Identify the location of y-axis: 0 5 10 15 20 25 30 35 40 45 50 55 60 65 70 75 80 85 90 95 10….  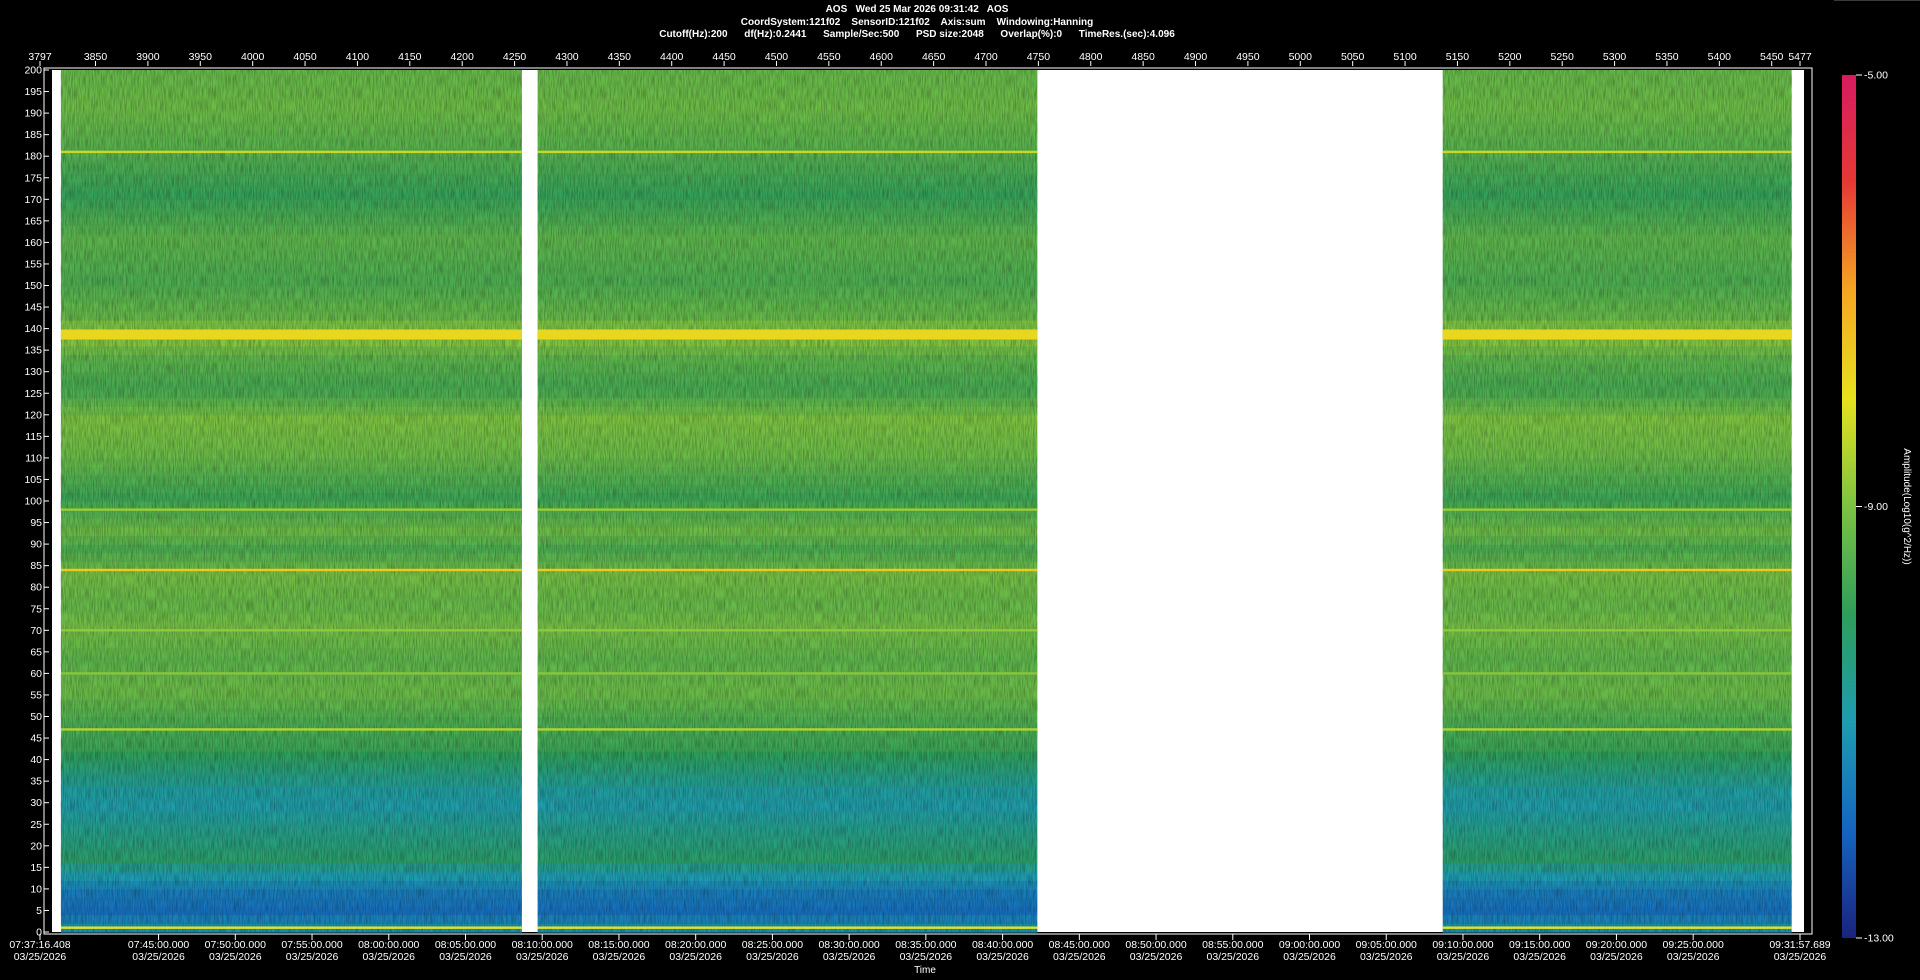
(36, 502).